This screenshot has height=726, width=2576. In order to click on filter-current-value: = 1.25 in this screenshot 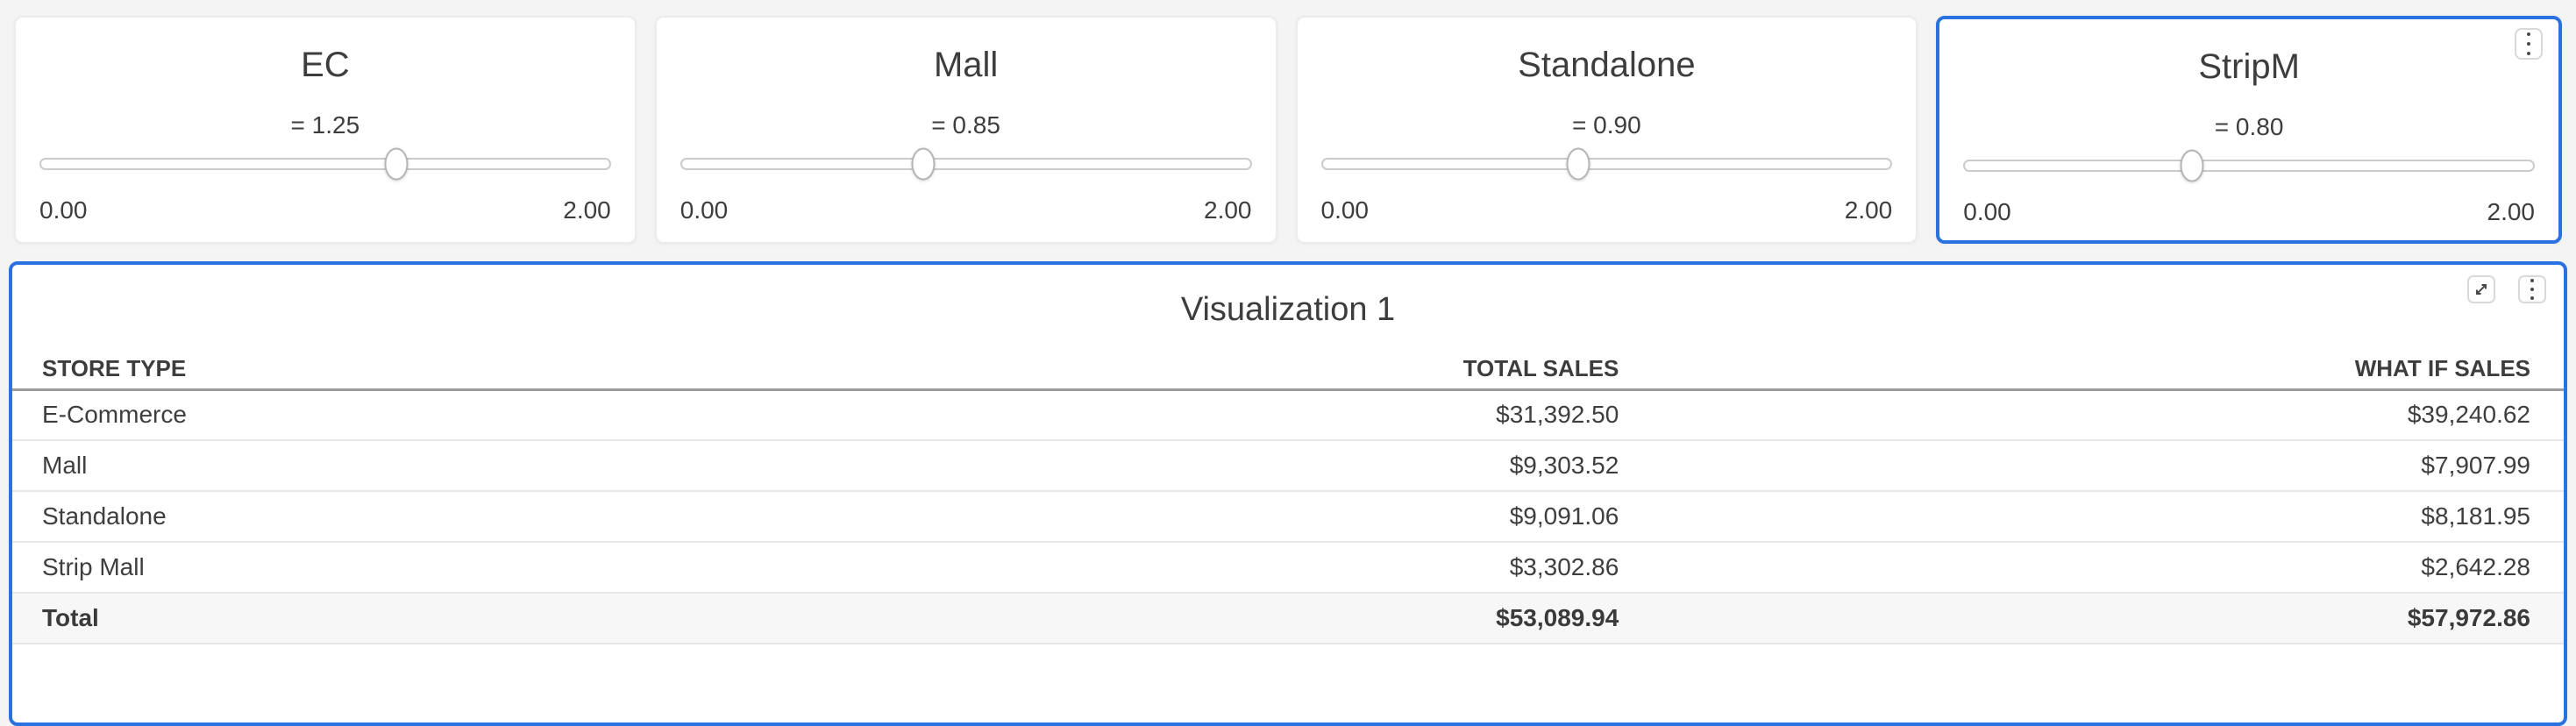, I will do `click(325, 125)`.